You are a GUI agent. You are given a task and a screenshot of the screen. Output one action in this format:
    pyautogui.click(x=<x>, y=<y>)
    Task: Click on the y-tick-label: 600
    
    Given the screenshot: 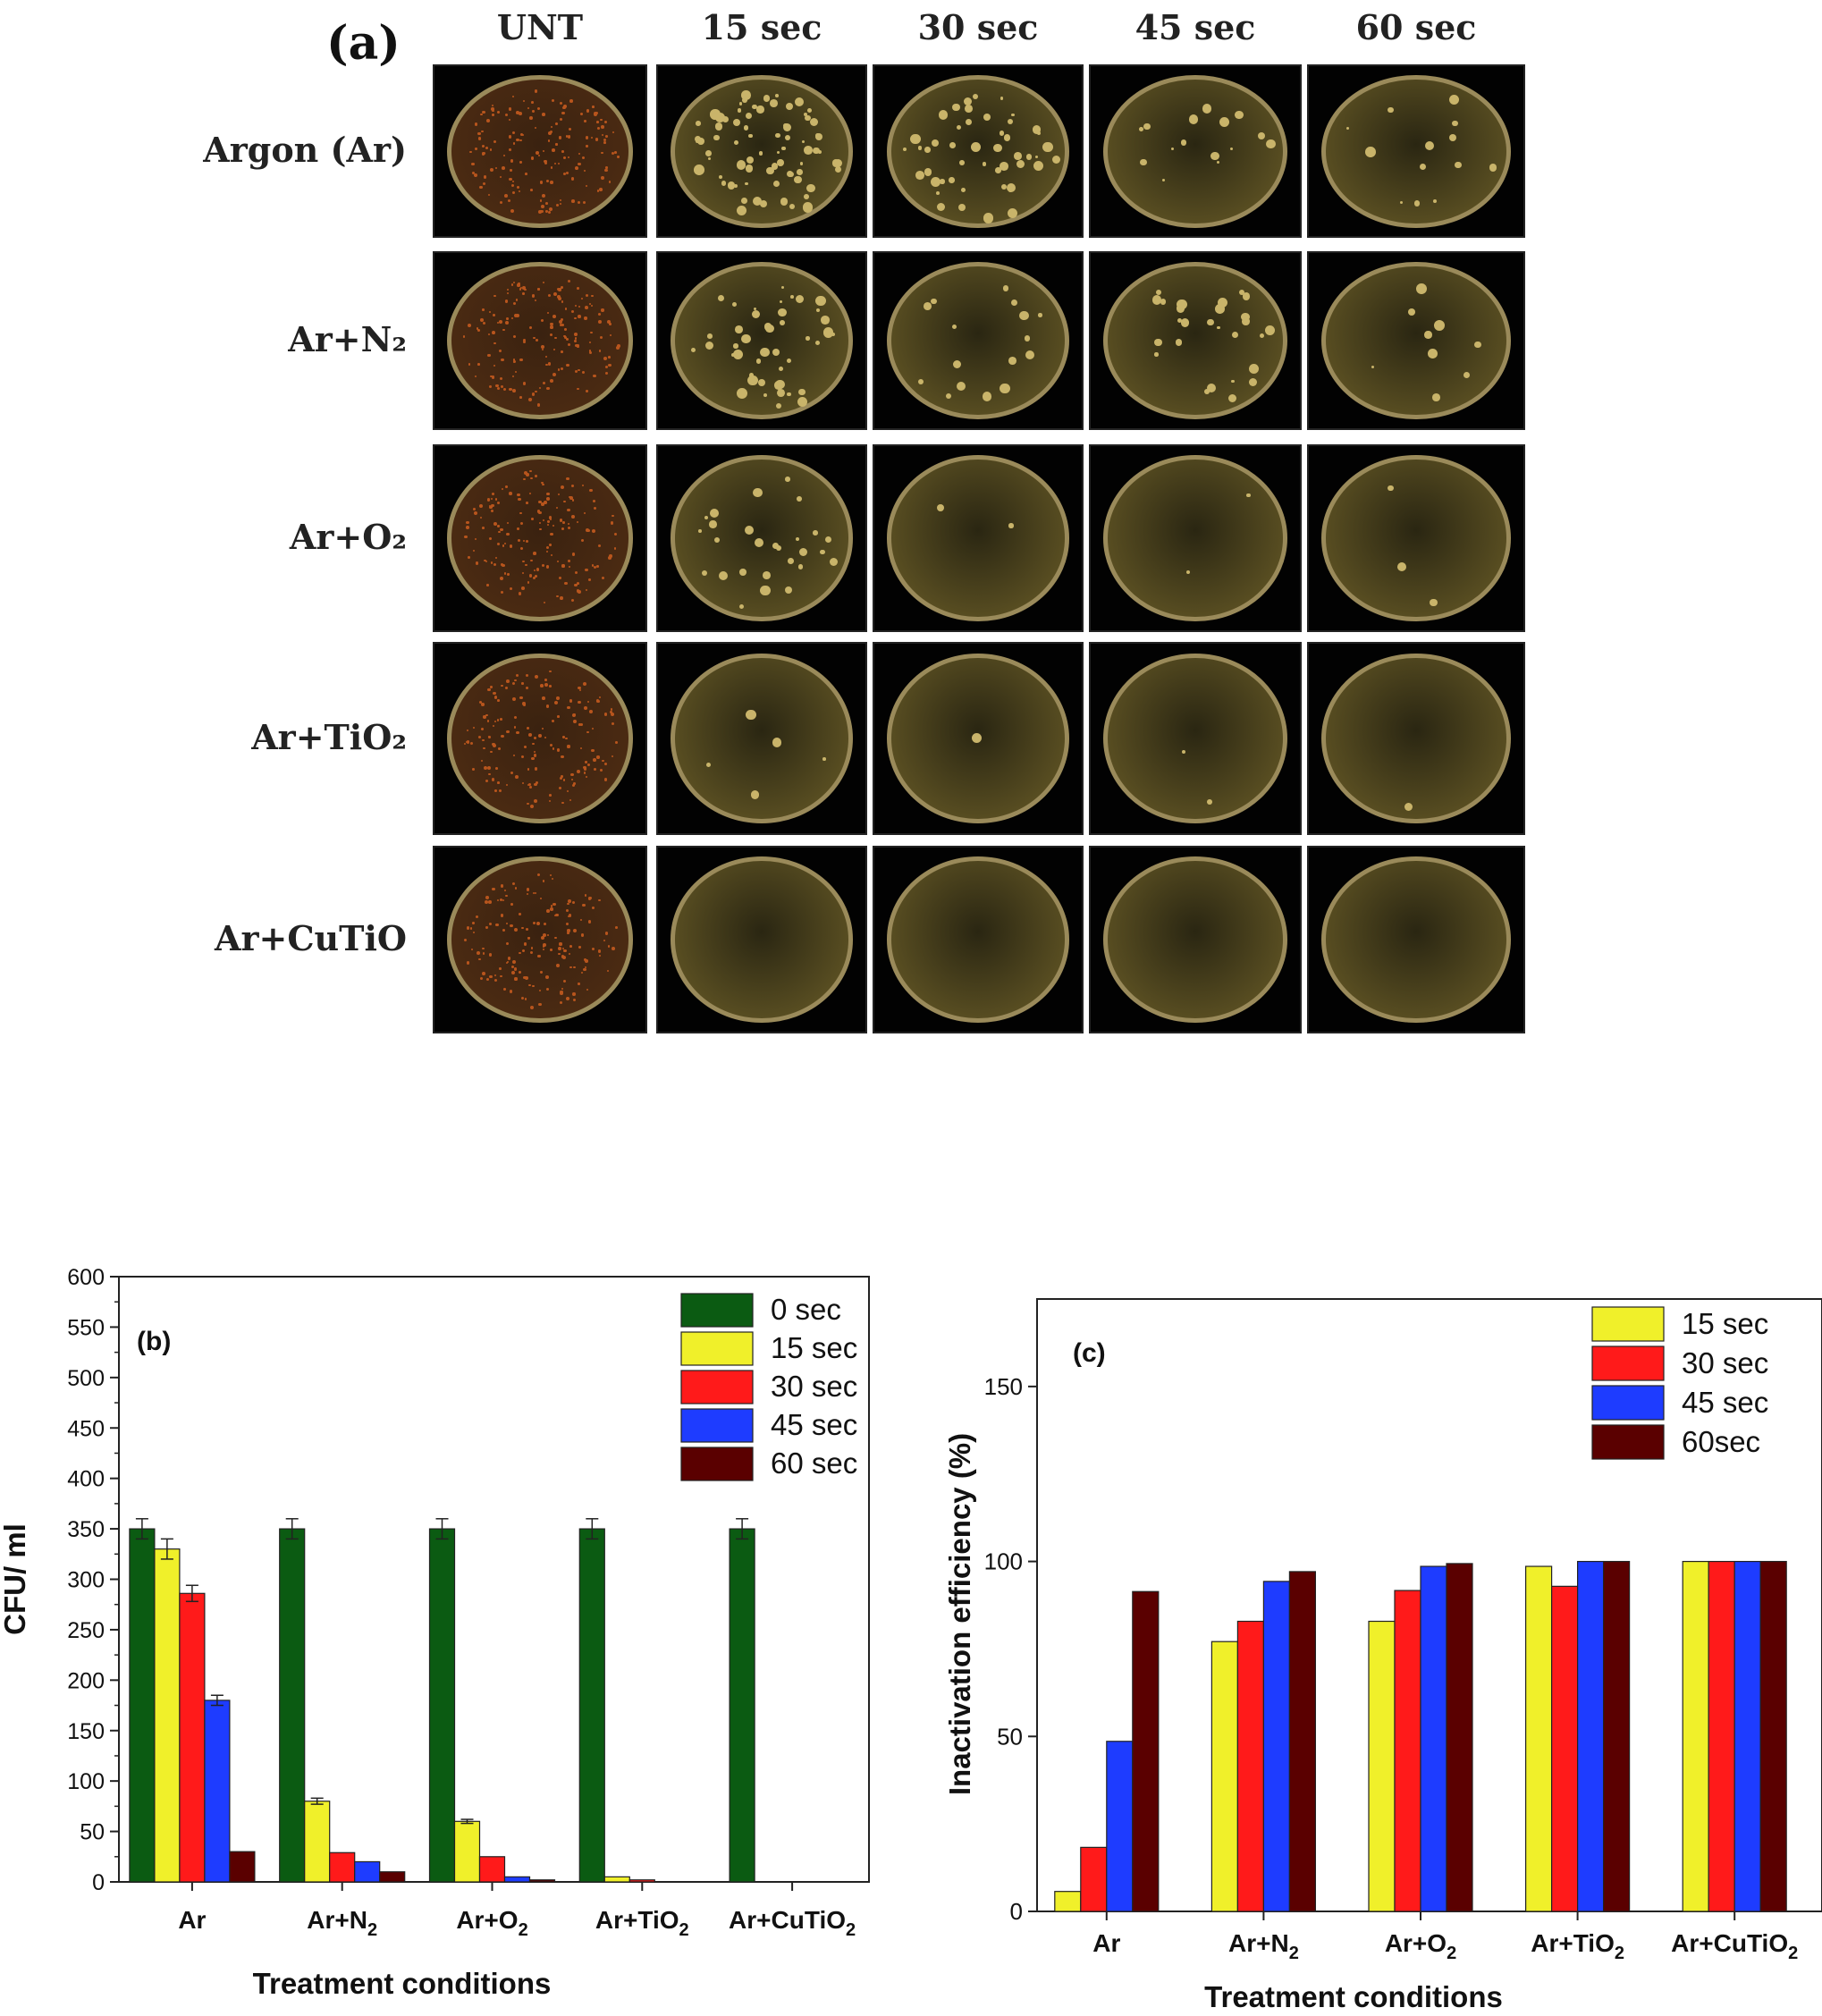 What is the action you would take?
    pyautogui.click(x=86, y=1277)
    